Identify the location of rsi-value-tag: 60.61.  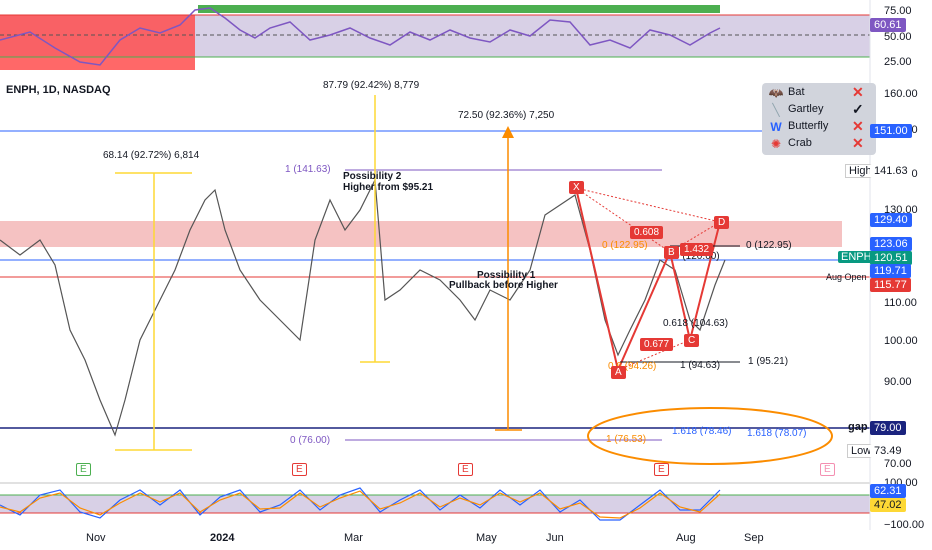
(888, 25).